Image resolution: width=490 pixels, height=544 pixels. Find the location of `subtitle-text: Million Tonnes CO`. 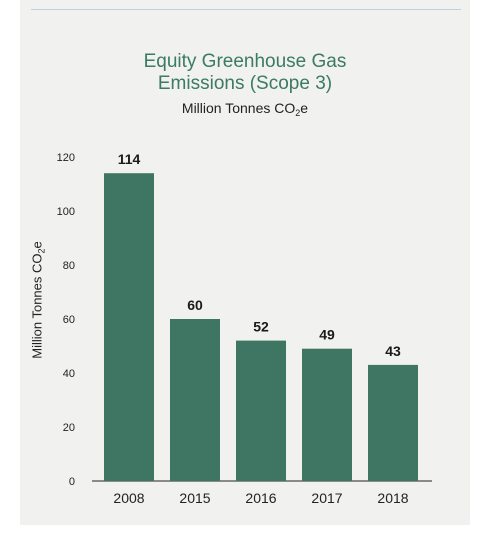

subtitle-text: Million Tonnes CO is located at coordinates (238, 108).